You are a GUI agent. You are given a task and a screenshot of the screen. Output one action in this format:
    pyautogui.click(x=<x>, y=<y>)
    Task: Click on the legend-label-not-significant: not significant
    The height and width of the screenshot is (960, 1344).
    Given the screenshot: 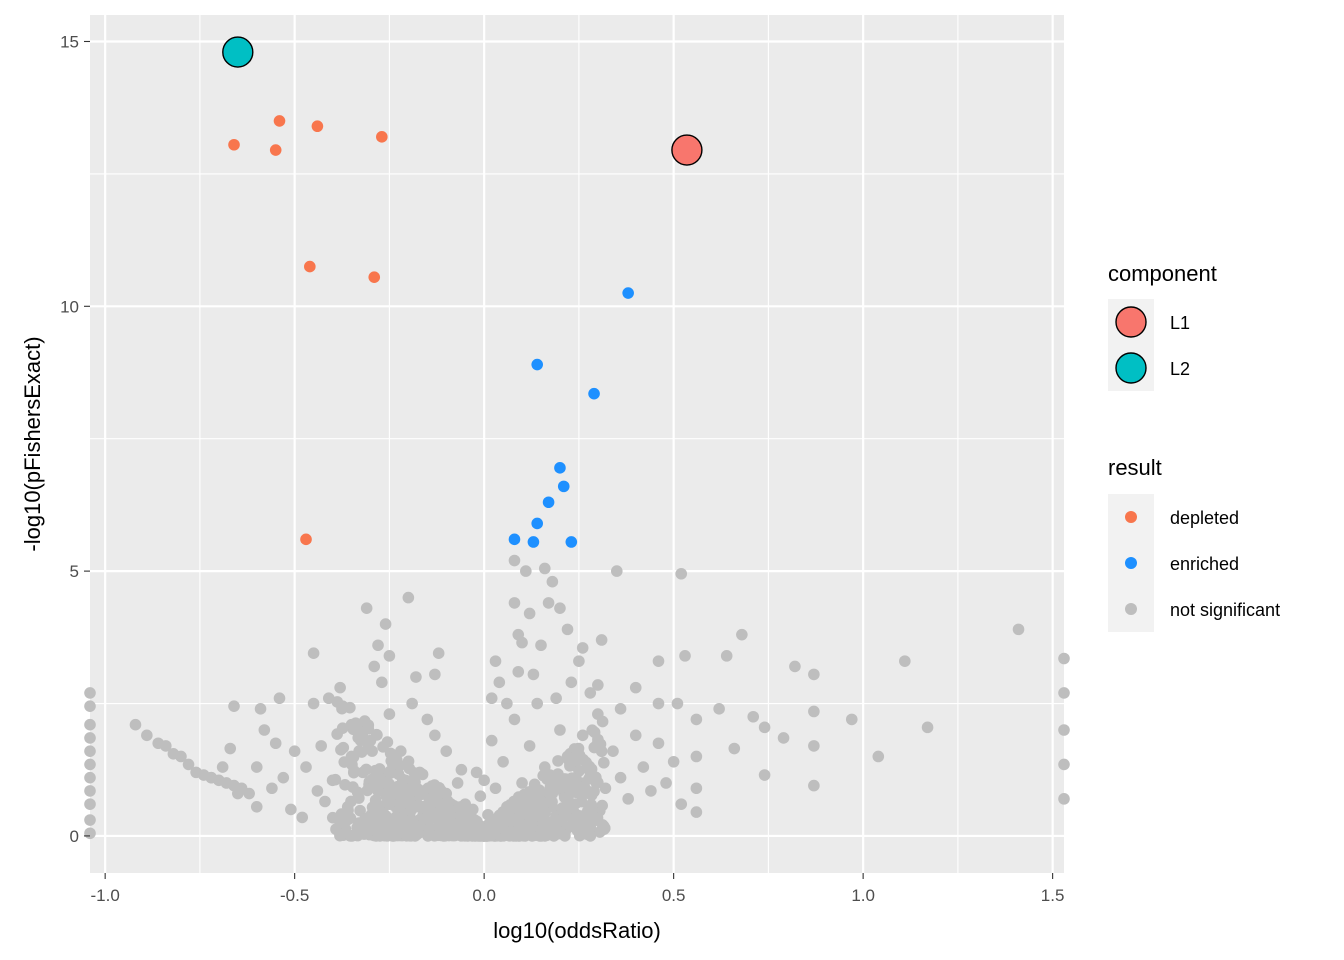 What is the action you would take?
    pyautogui.click(x=1225, y=610)
    